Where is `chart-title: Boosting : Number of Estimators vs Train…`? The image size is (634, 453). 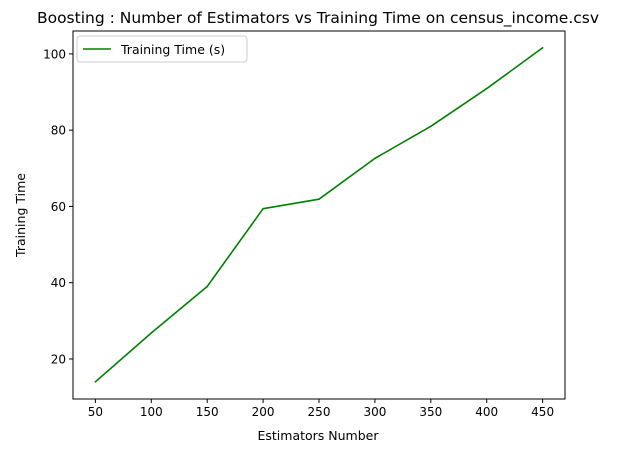 chart-title: Boosting : Number of Estimators vs Train… is located at coordinates (318, 18).